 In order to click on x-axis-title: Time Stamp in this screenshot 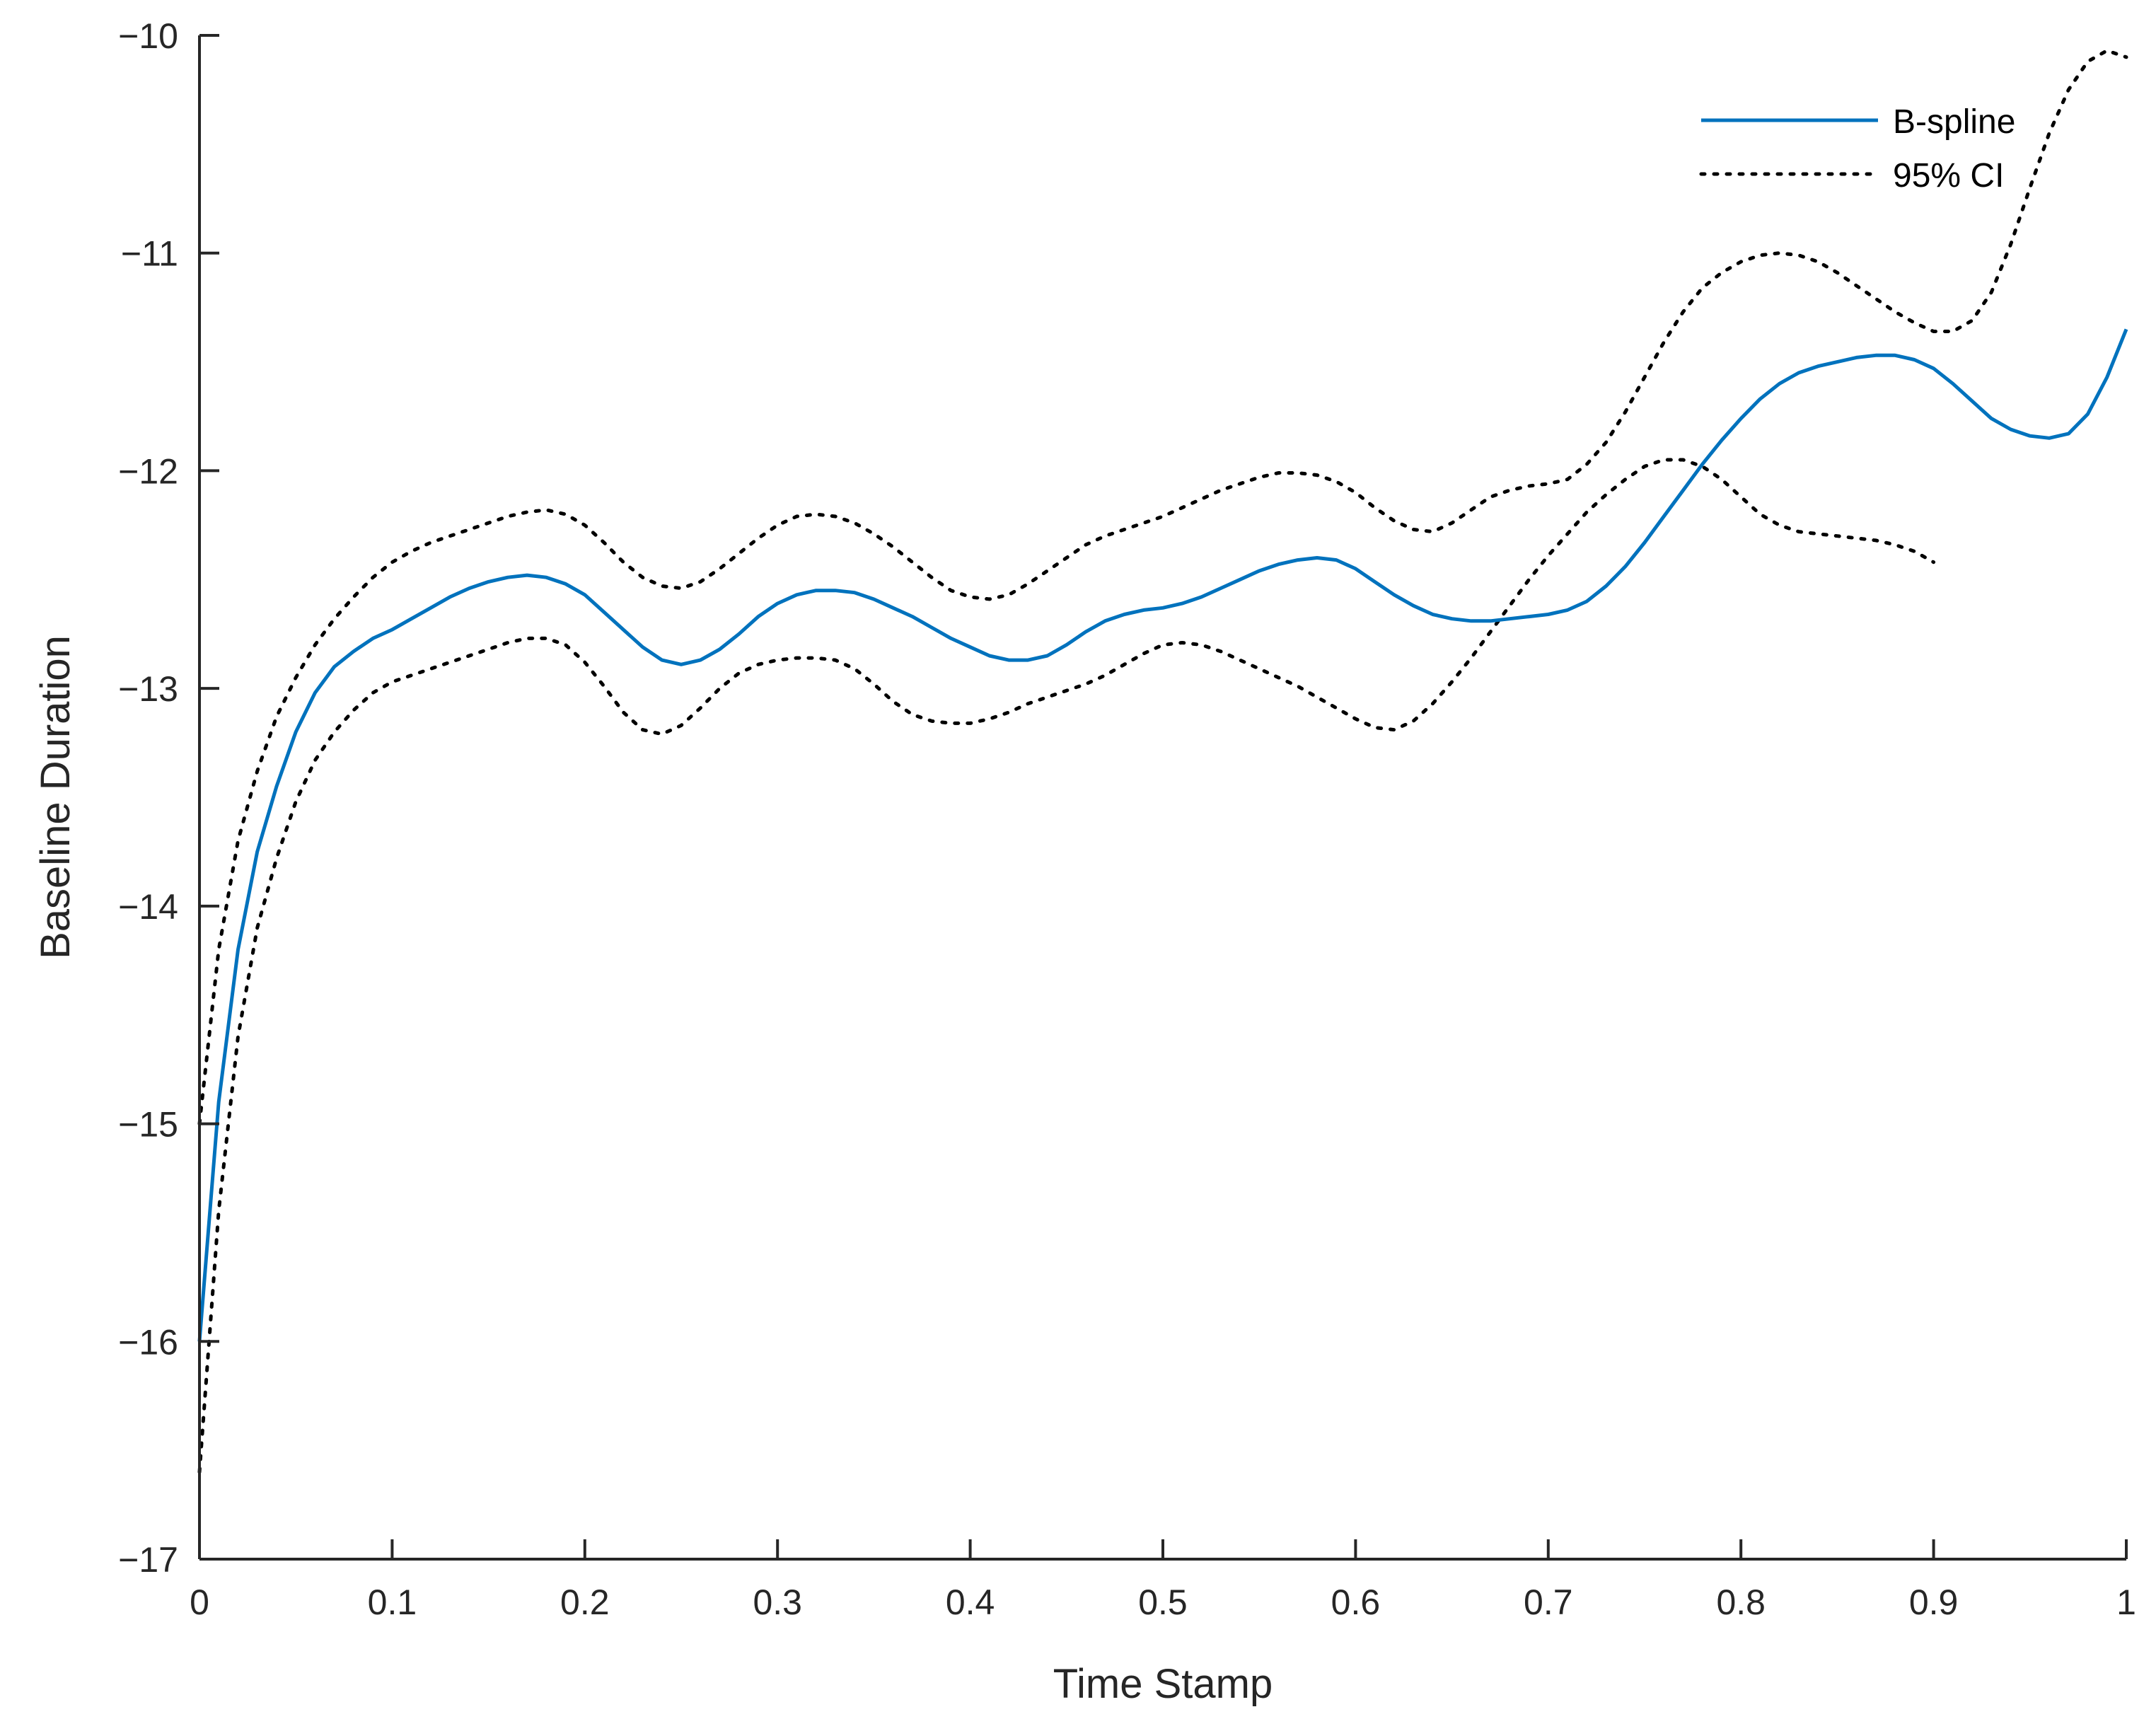, I will do `click(1163, 1684)`.